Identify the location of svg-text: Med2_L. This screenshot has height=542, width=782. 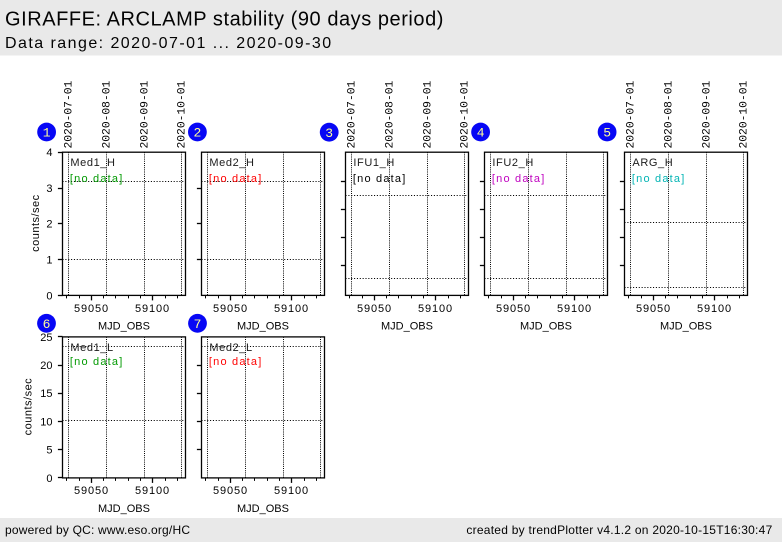
(230, 348).